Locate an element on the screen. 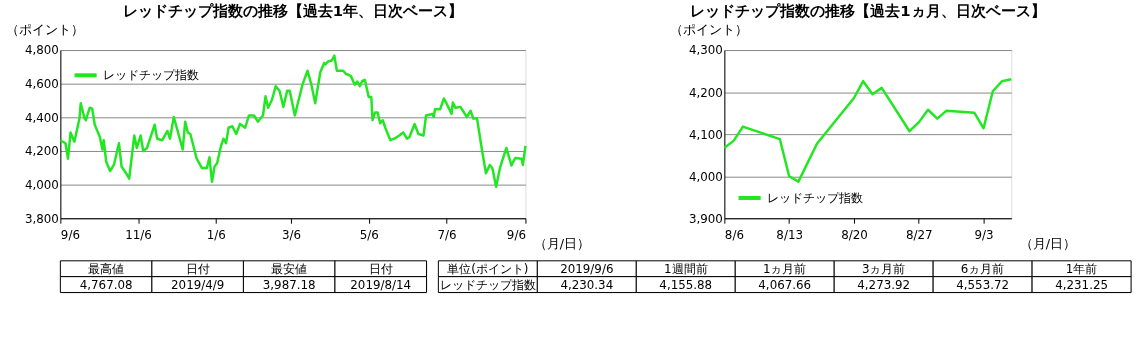  x-tick-label: 3/6 is located at coordinates (291, 234).